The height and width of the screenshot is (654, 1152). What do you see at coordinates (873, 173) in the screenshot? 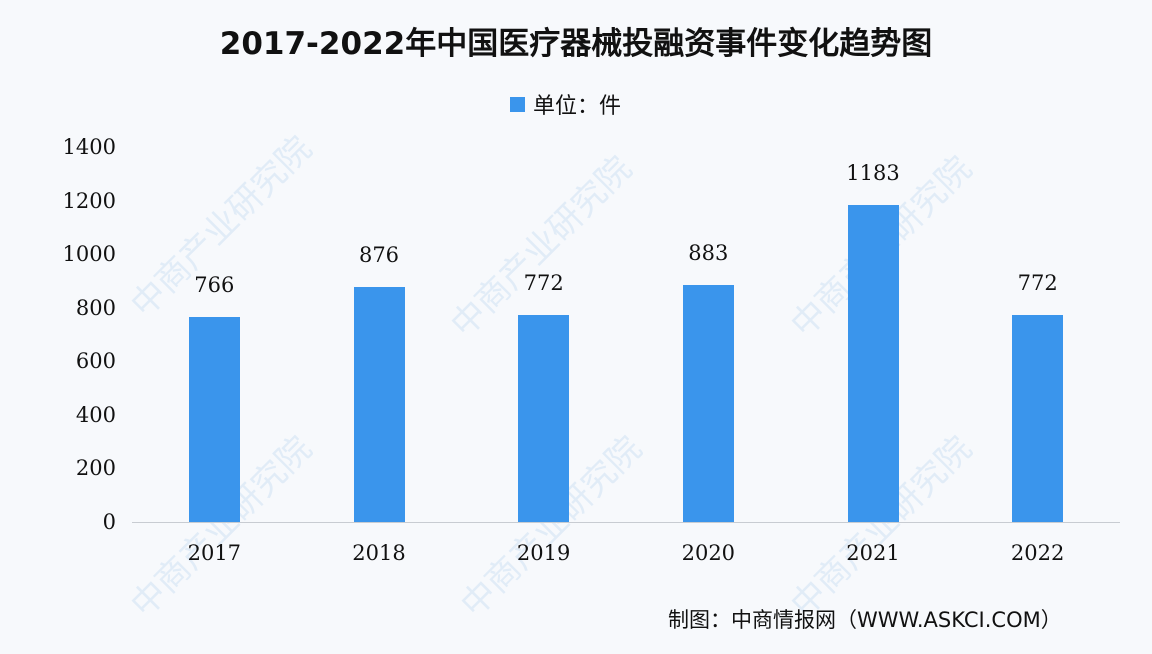
I see `value-label: 1183` at bounding box center [873, 173].